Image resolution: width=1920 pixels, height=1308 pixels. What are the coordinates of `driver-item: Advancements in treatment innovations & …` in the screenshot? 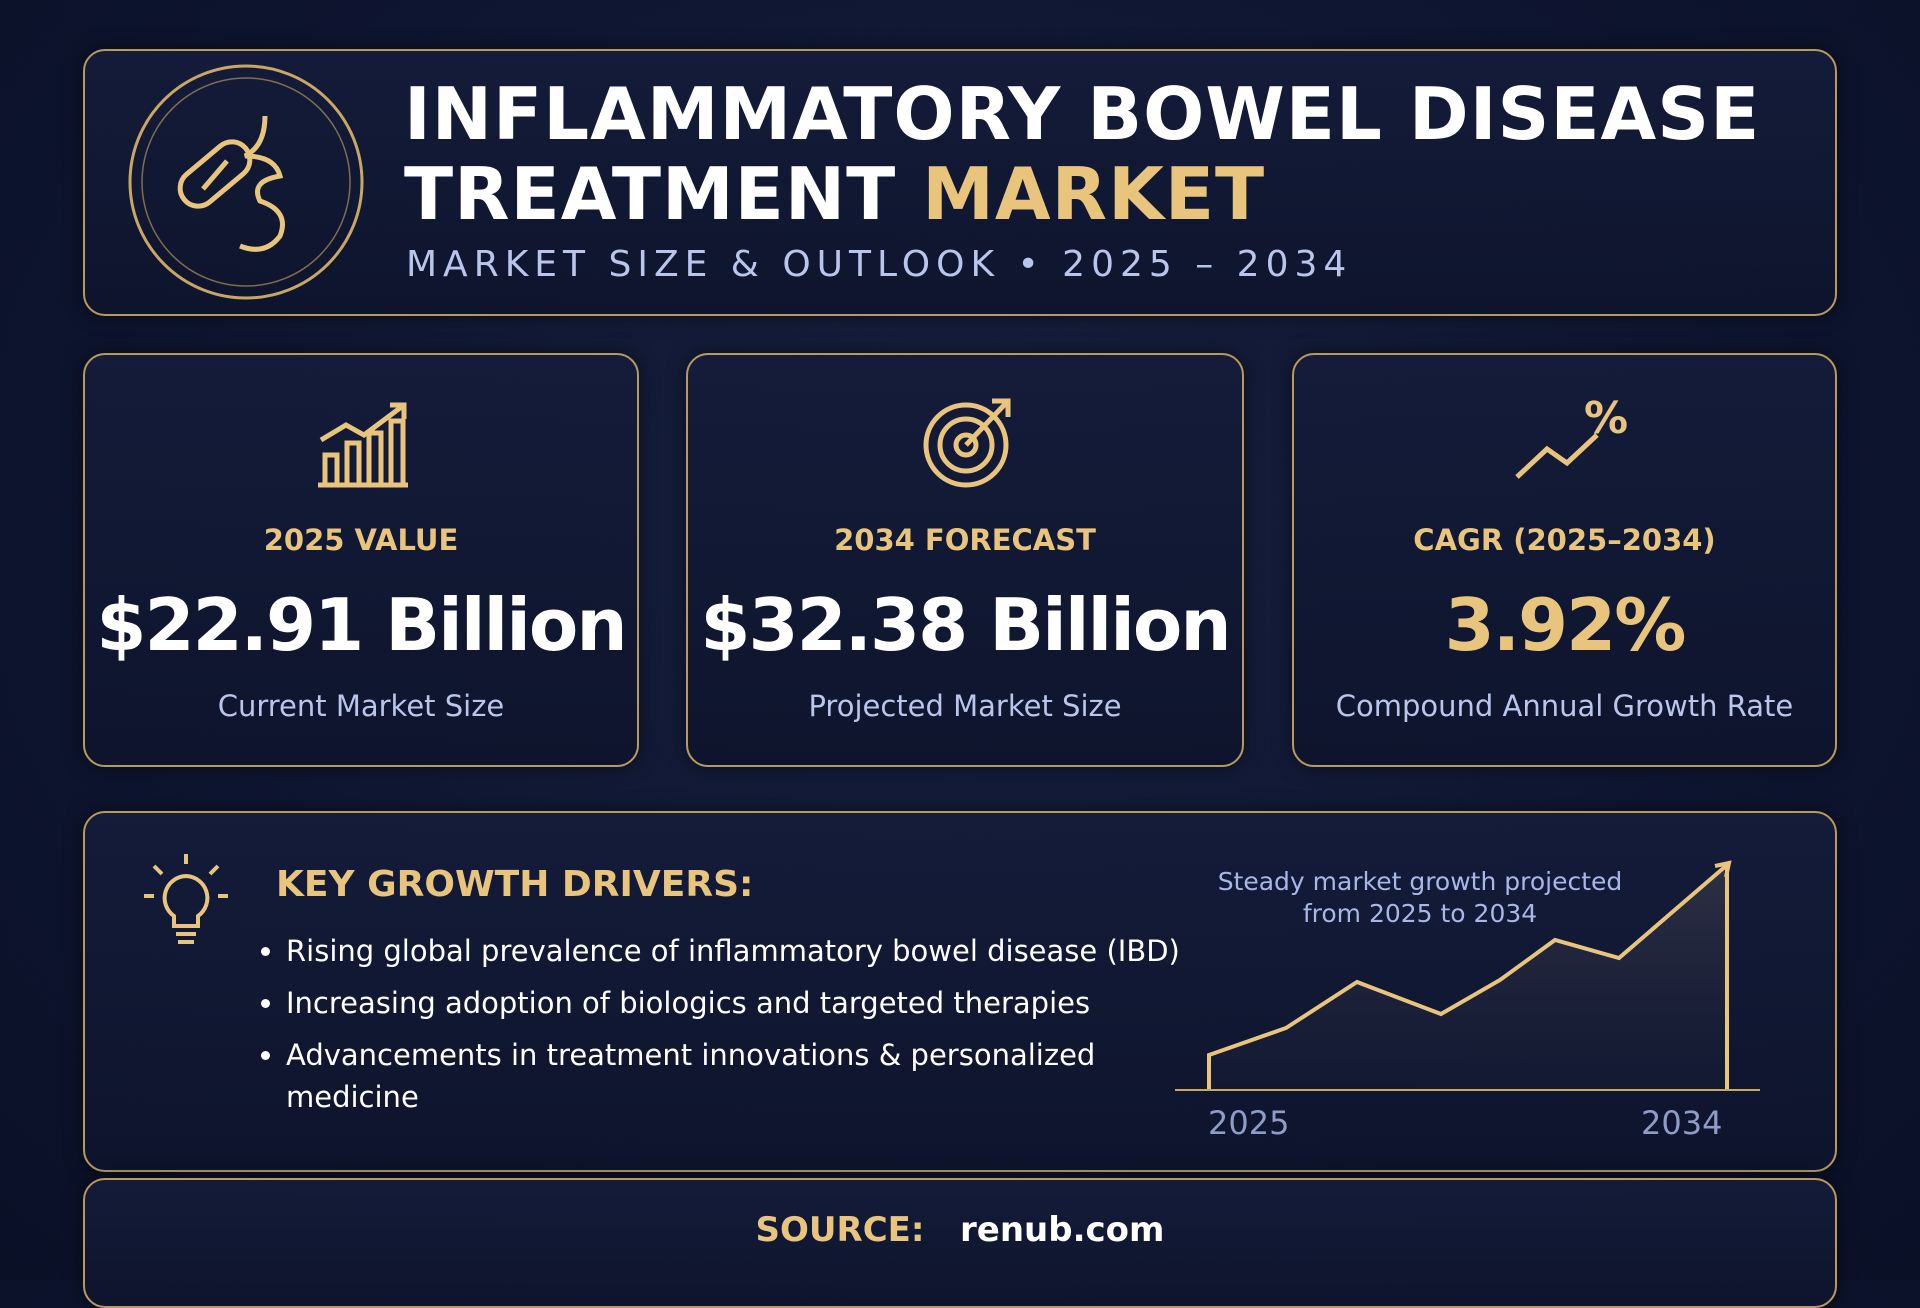 It's located at (736, 1076).